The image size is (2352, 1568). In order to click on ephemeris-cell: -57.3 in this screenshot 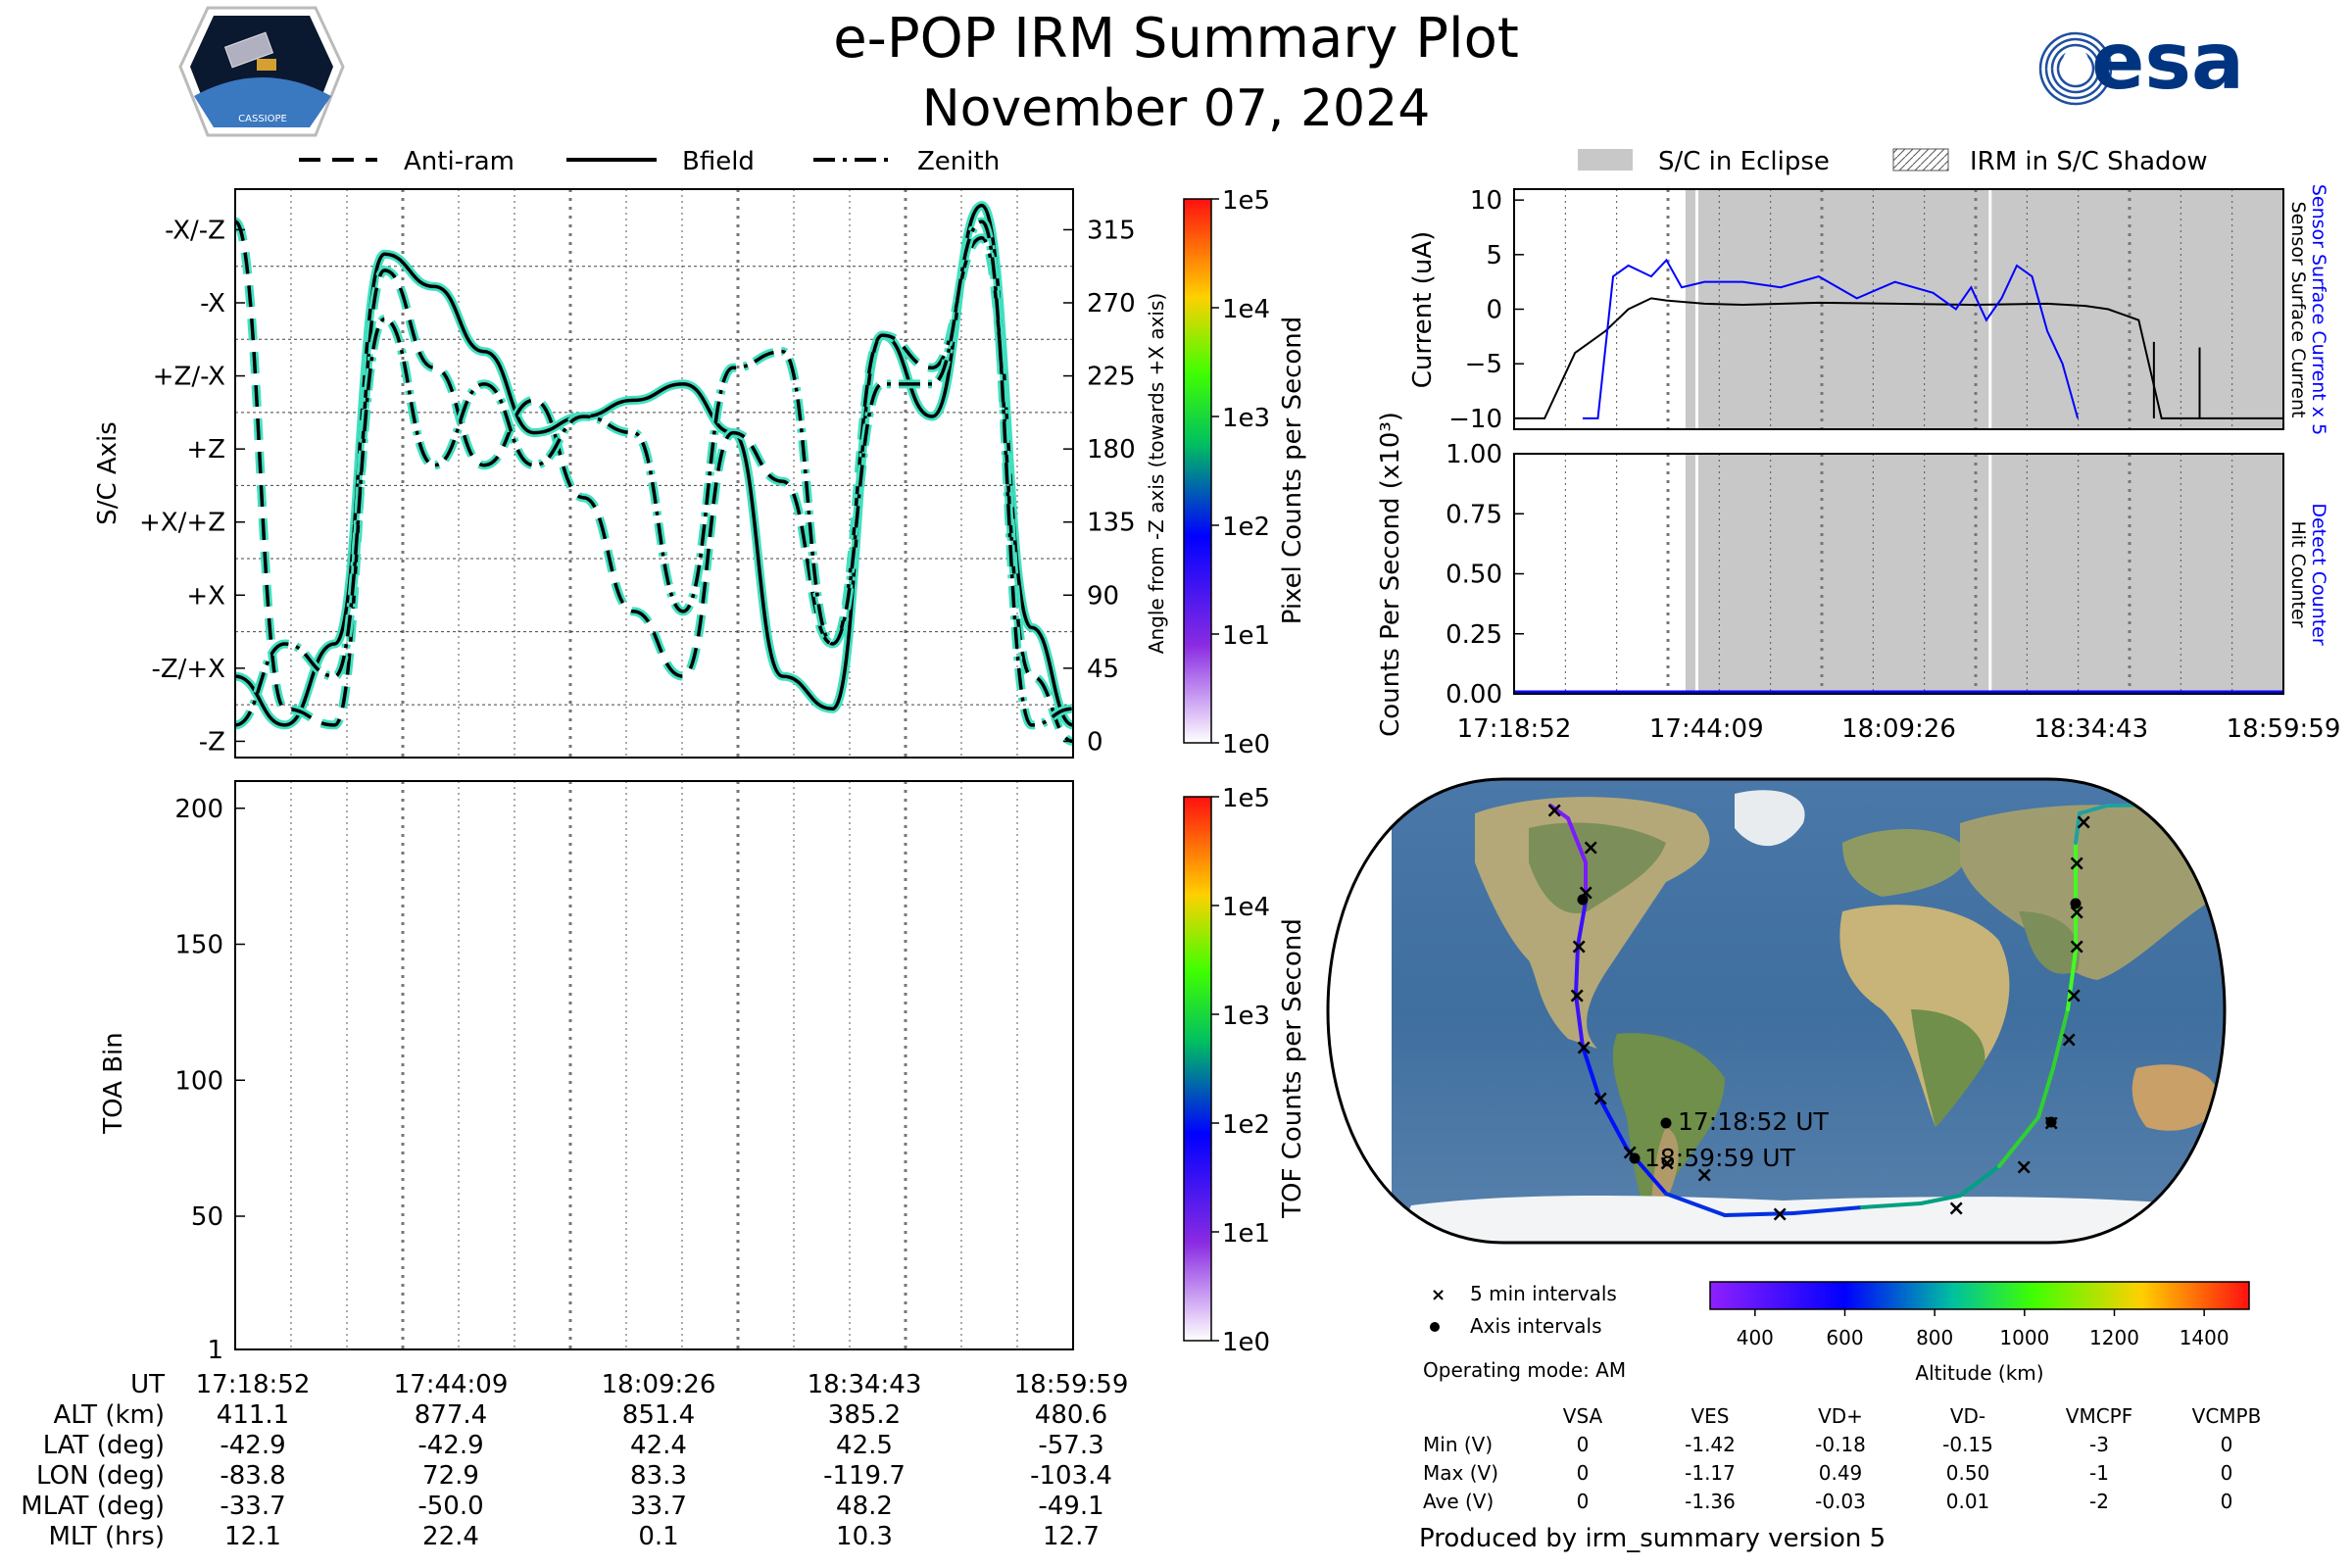, I will do `click(1070, 1445)`.